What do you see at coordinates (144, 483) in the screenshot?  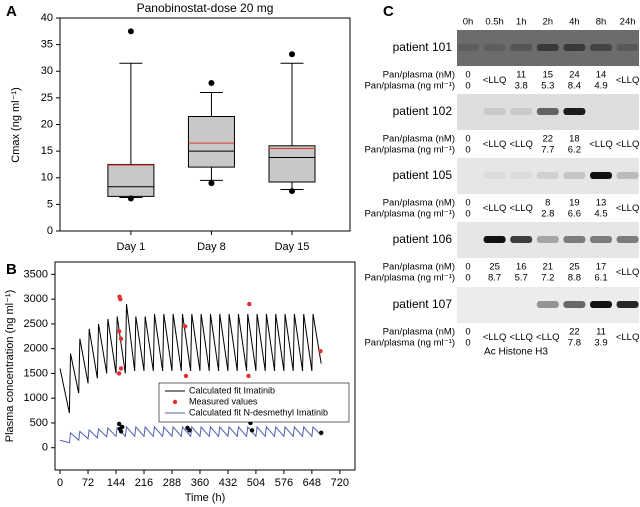 I see `x-tick-label: 216` at bounding box center [144, 483].